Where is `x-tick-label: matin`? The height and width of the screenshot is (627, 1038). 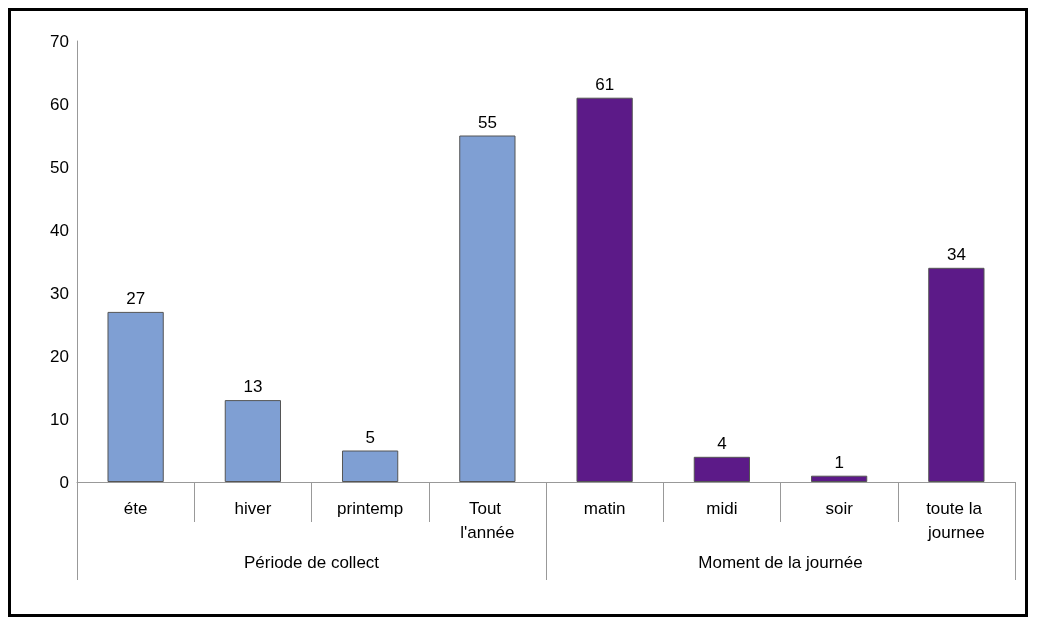 x-tick-label: matin is located at coordinates (604, 508).